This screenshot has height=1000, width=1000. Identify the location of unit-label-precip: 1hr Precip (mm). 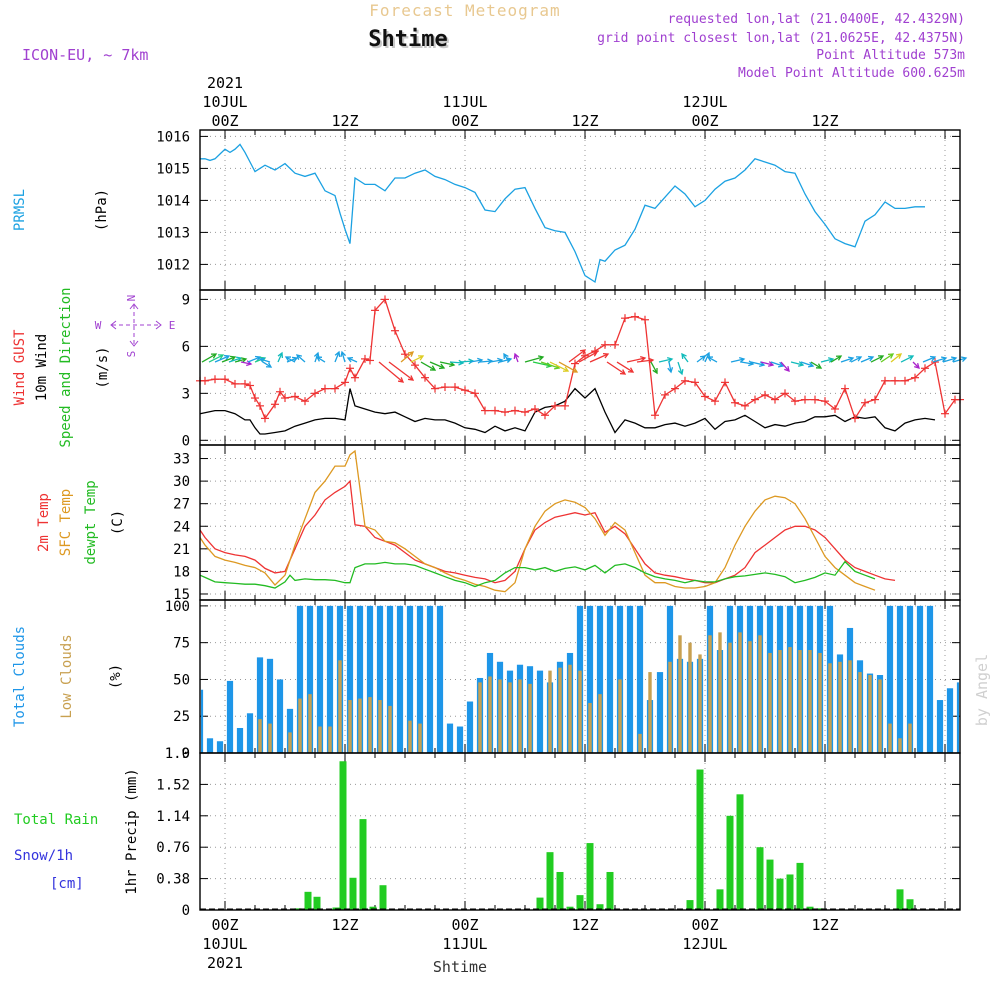
(132, 831).